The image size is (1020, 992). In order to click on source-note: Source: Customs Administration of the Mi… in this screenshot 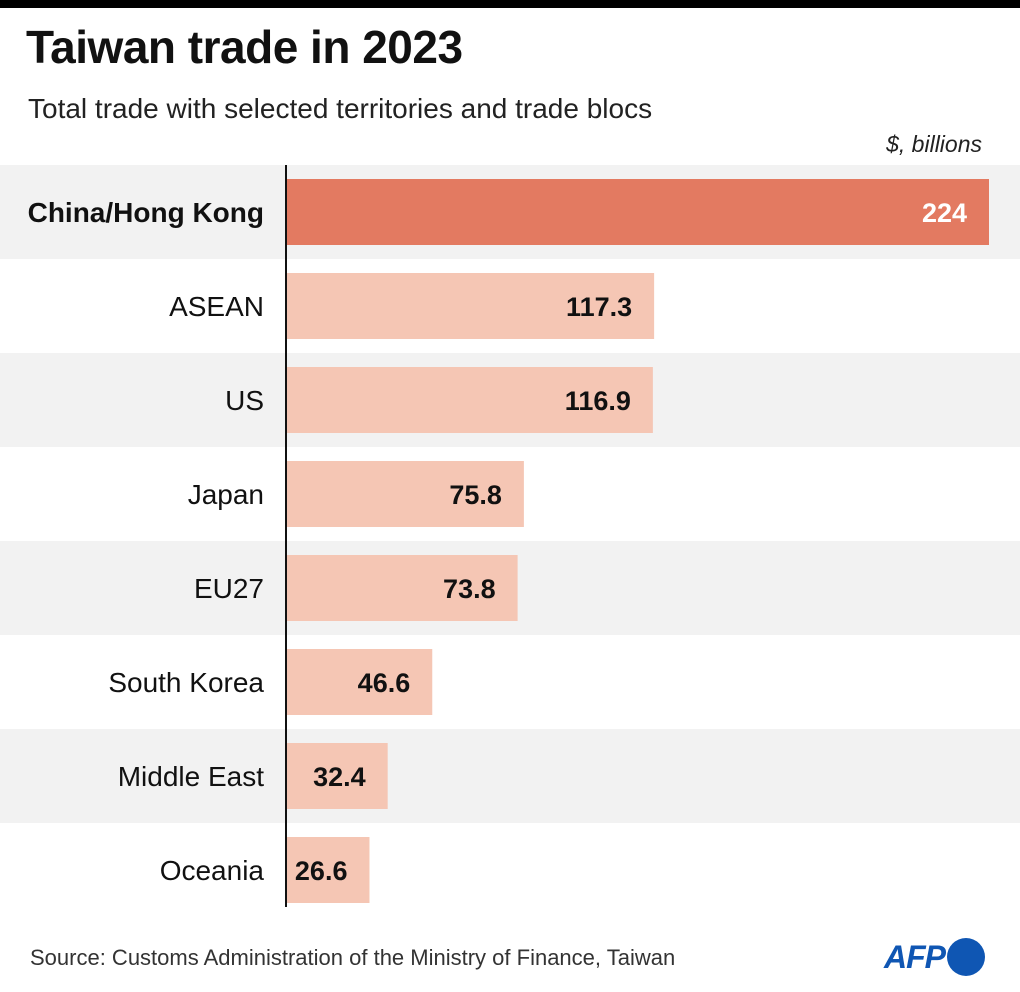, I will do `click(353, 957)`.